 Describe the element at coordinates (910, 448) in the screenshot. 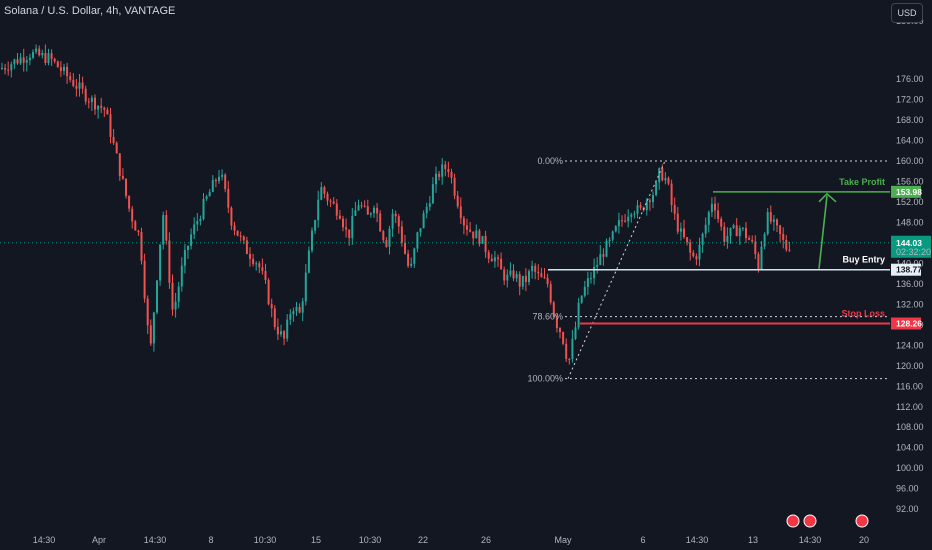

I see `price-tick-label: 104.00` at that location.